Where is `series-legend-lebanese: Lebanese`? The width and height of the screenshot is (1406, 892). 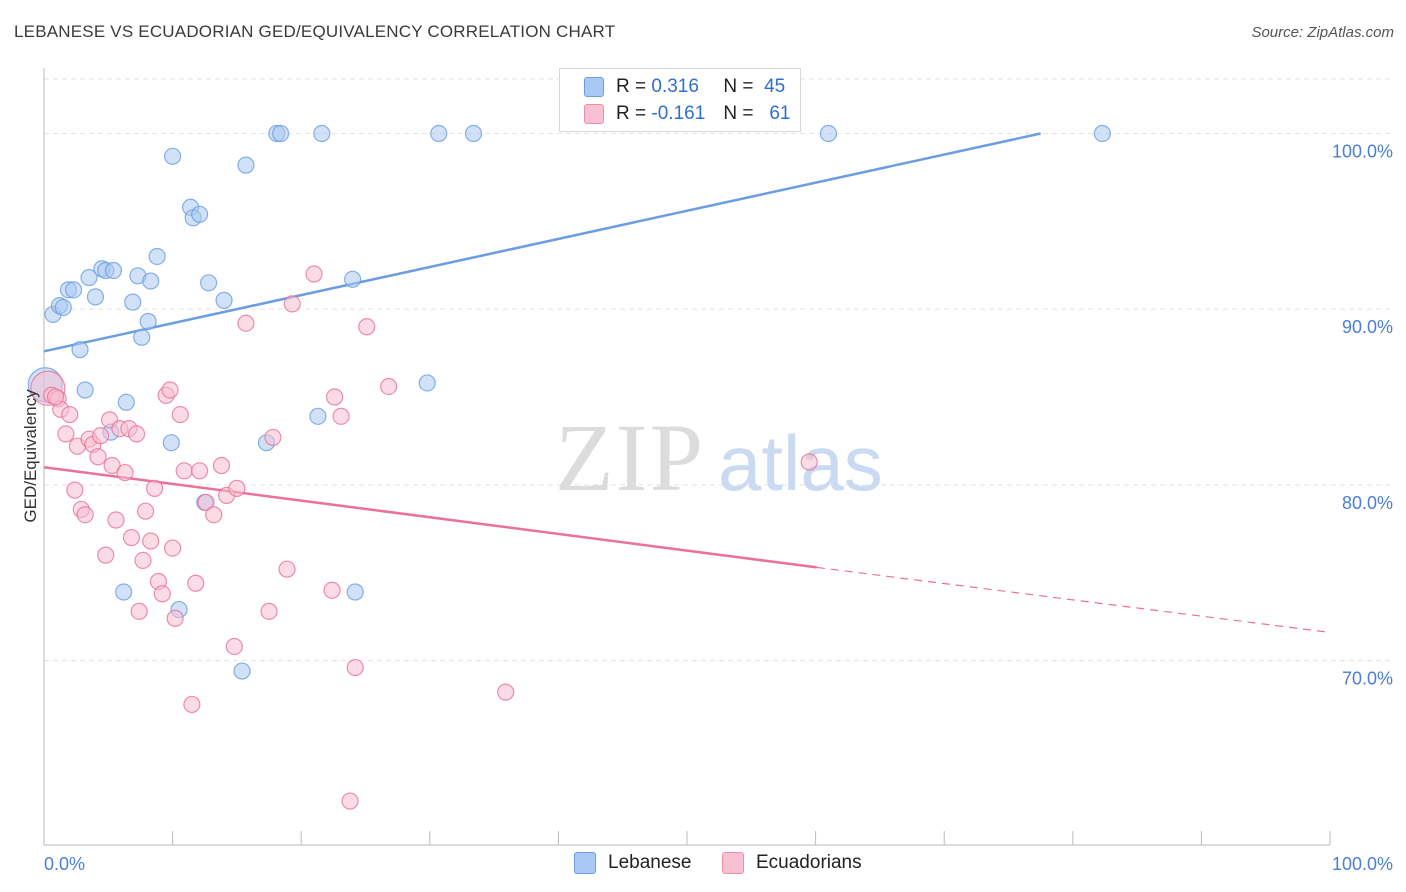 series-legend-lebanese: Lebanese is located at coordinates (632, 863).